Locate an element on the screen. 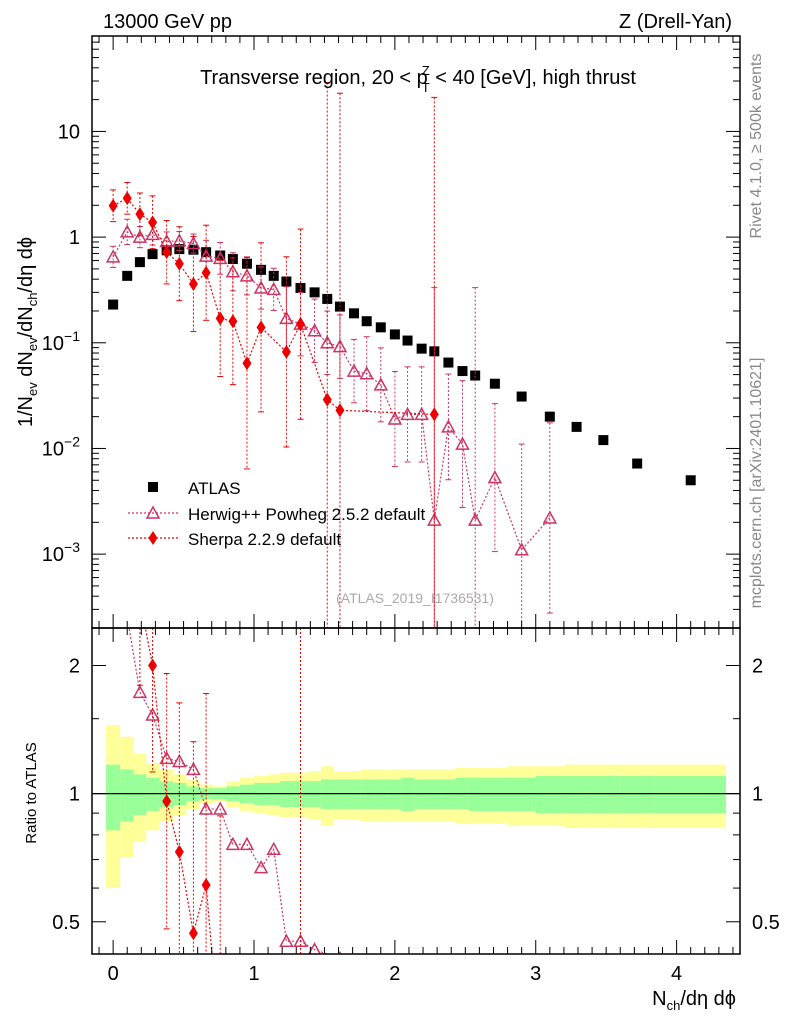 This screenshot has height=1024, width=786. ratio-y-axis-label: Ratio to ATLAS is located at coordinates (31, 792).